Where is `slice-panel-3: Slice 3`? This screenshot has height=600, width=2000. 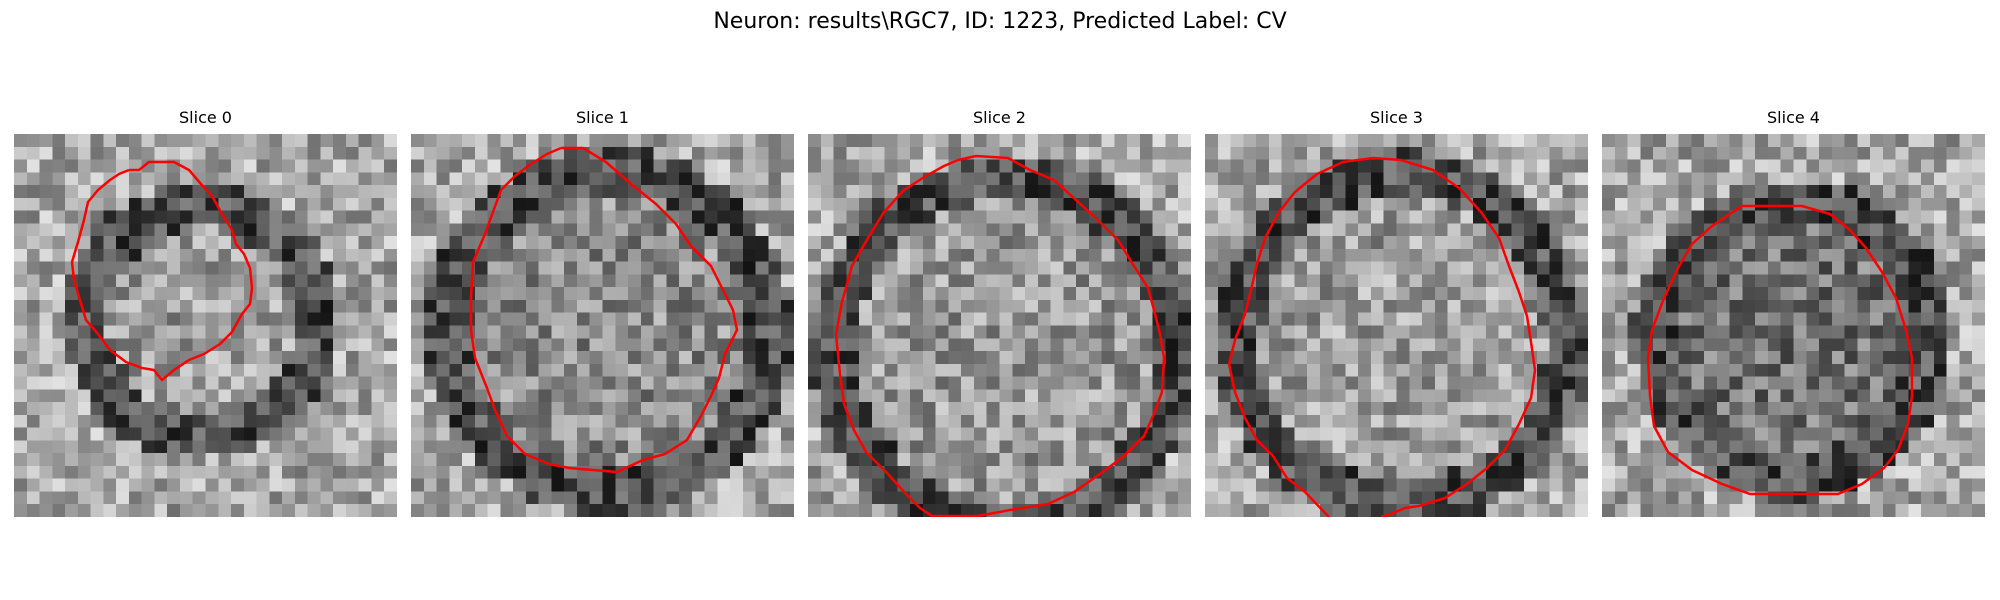
slice-panel-3: Slice 3 is located at coordinates (1396, 312).